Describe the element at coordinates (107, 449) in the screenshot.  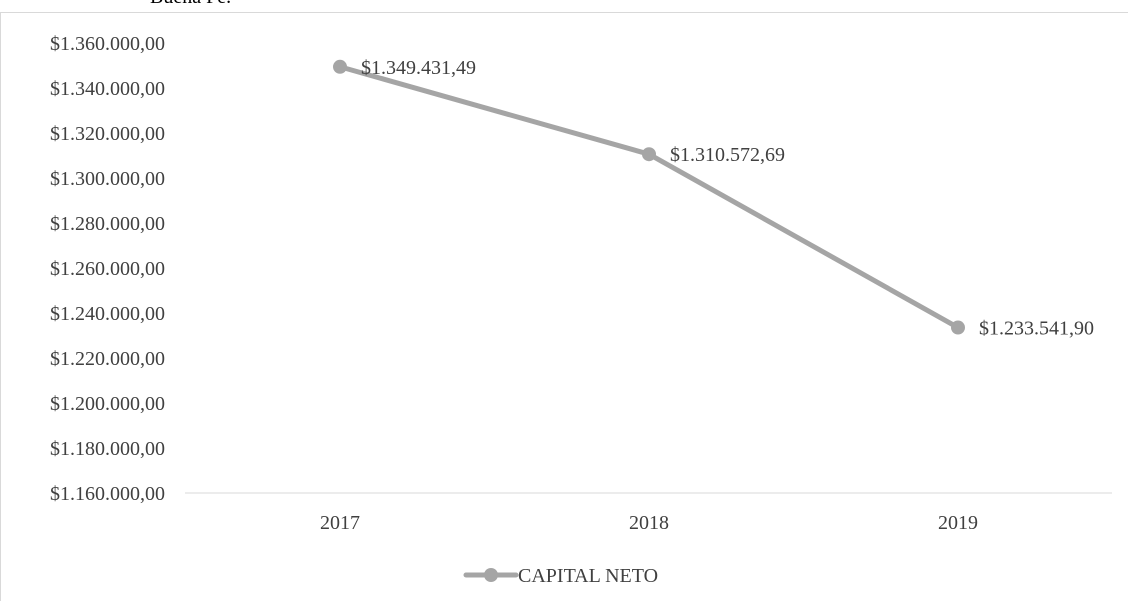
I see `y-tick-label: $1.180.000,00` at that location.